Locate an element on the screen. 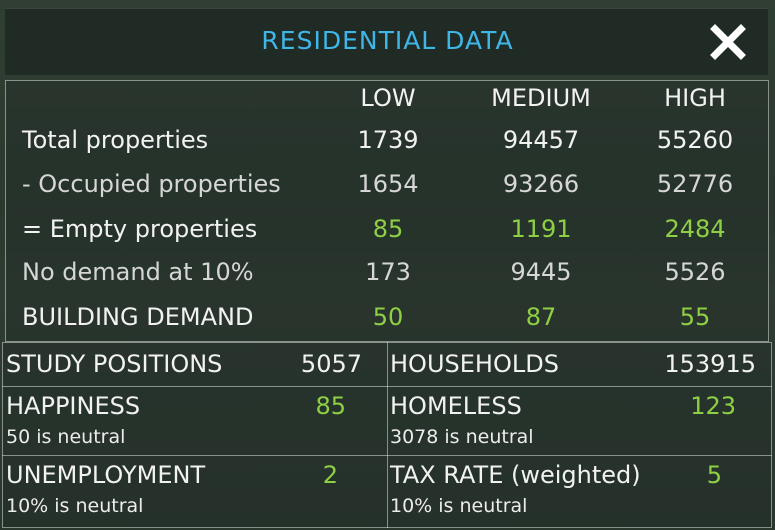 This screenshot has height=530, width=775. row-label-empty-properties: = Empty properties is located at coordinates (140, 229).